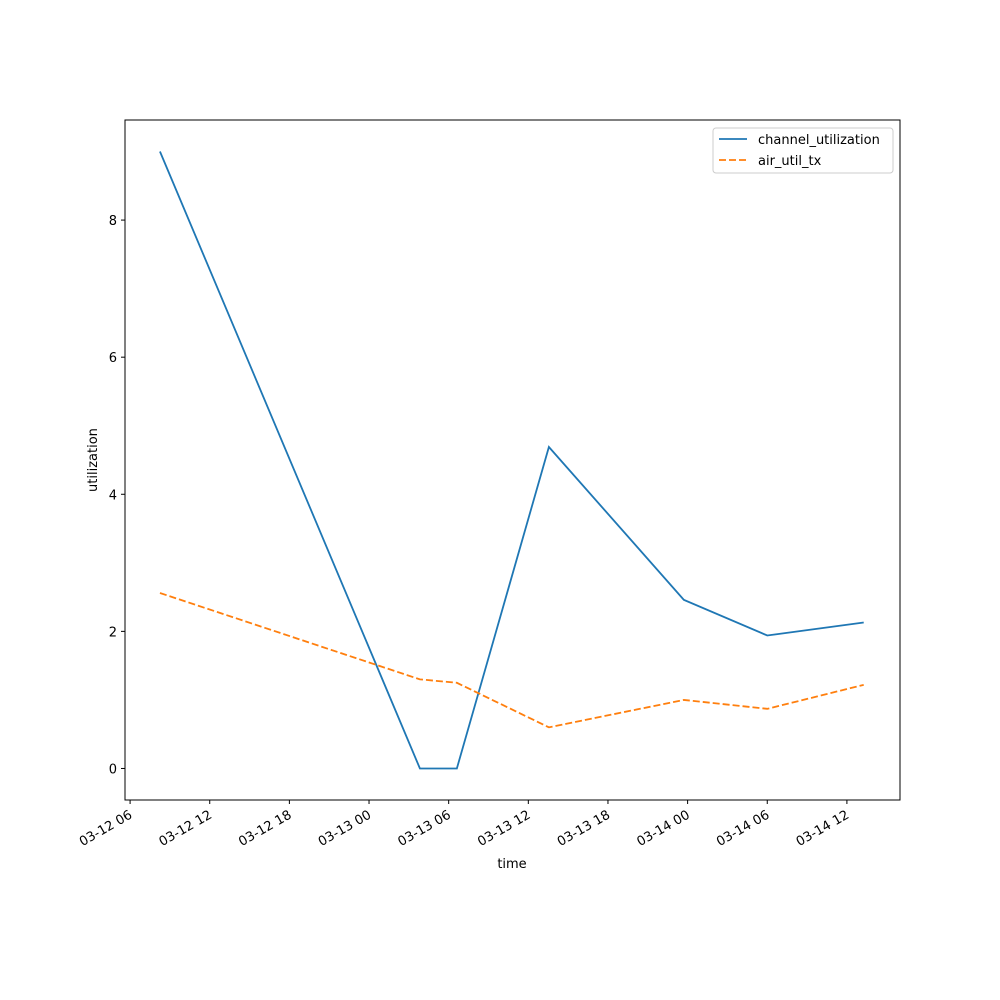 This screenshot has height=1000, width=1000. I want to click on legend-label: channel_utilization, so click(819, 140).